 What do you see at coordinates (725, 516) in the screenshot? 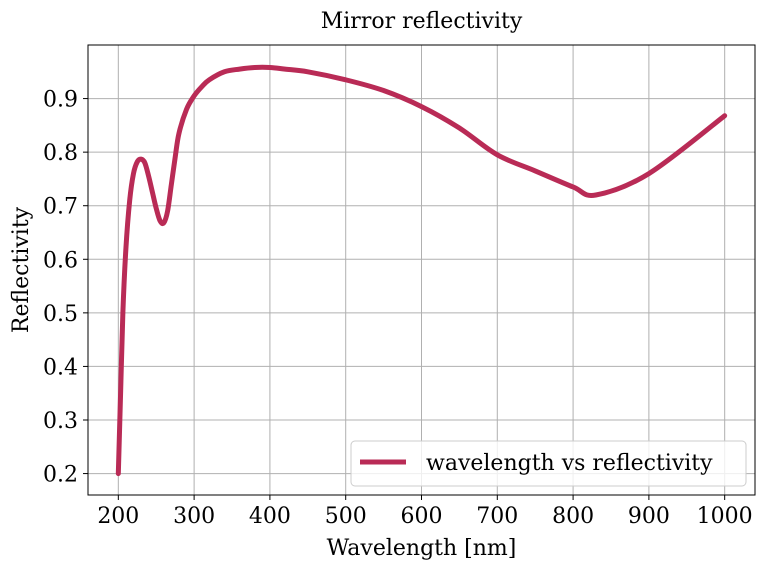
I see `x-tick-label: 1000` at bounding box center [725, 516].